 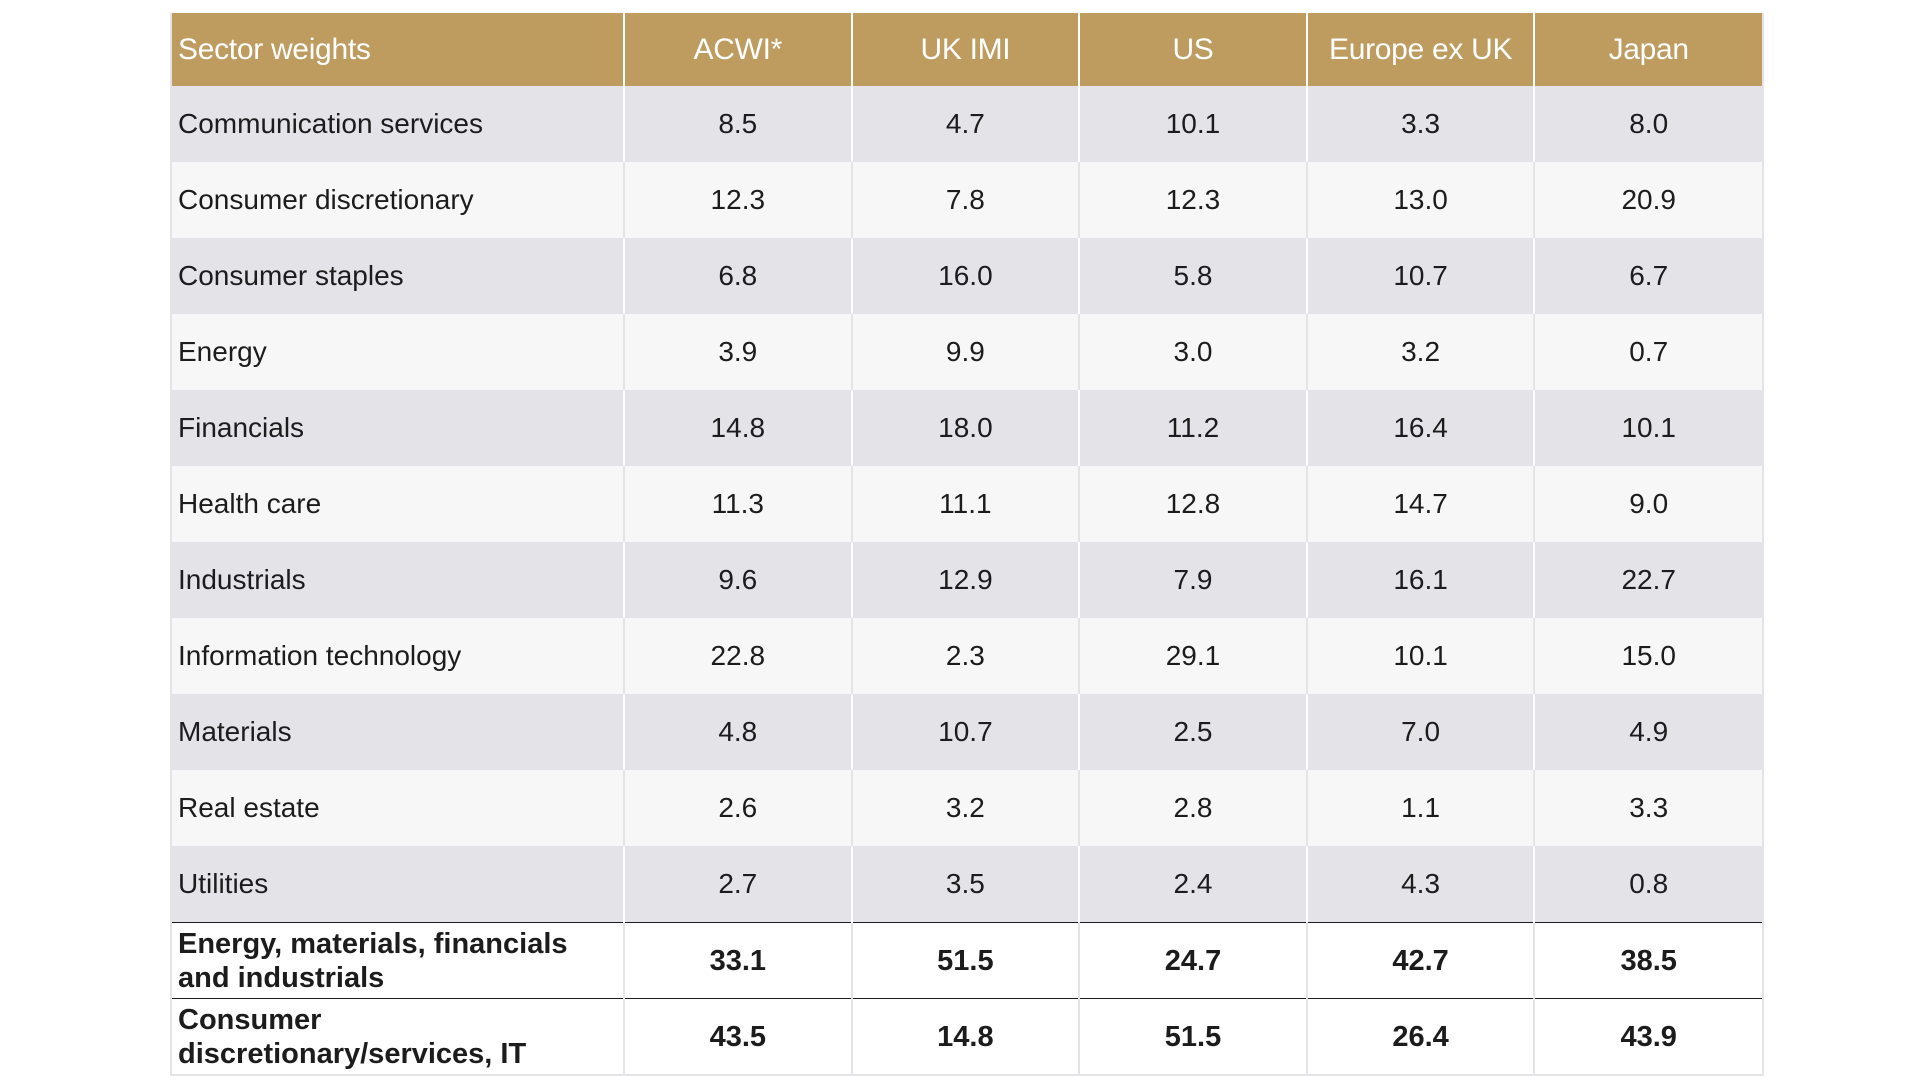 I want to click on table-row: Health care 11.3 11.1 12.8 14.7 9.0, so click(x=967, y=504).